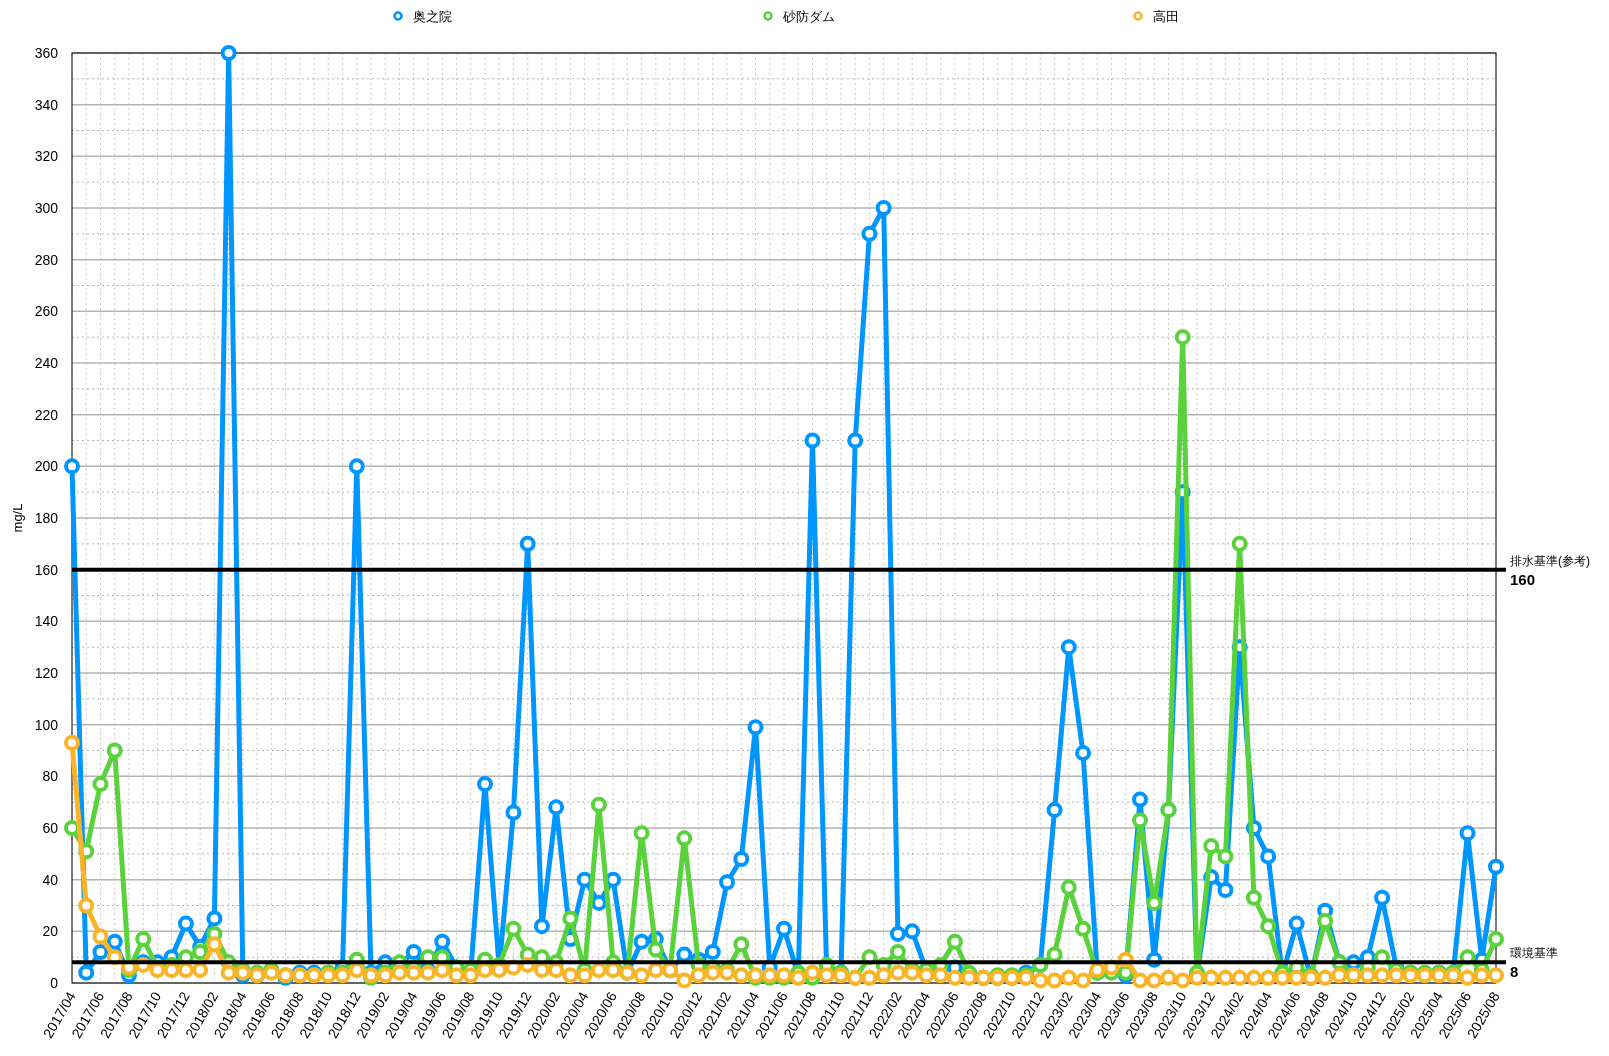 This screenshot has width=1609, height=1056. What do you see at coordinates (46, 621) in the screenshot?
I see `y-tick-label: 140` at bounding box center [46, 621].